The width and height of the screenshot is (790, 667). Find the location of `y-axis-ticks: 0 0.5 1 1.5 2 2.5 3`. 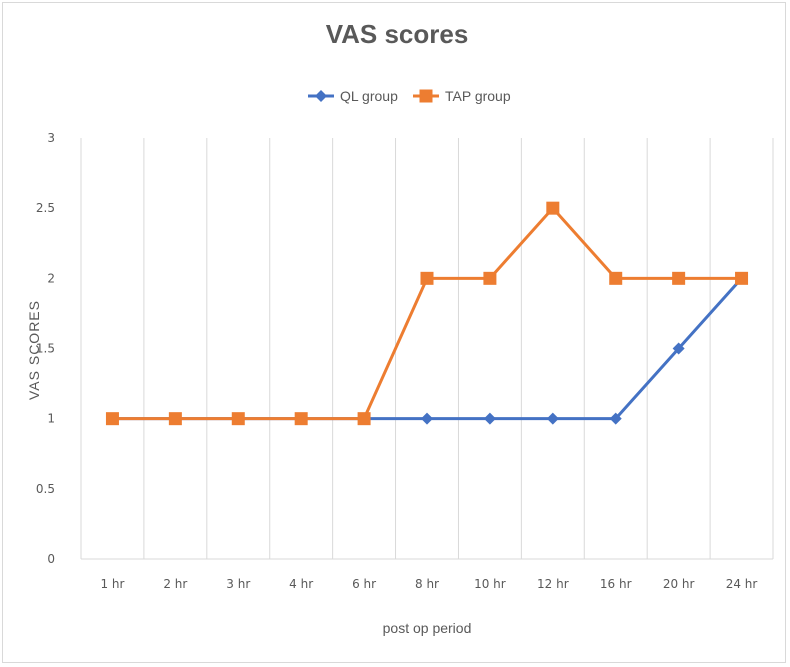

y-axis-ticks: 0 0.5 1 1.5 2 2.5 3 is located at coordinates (45, 348).